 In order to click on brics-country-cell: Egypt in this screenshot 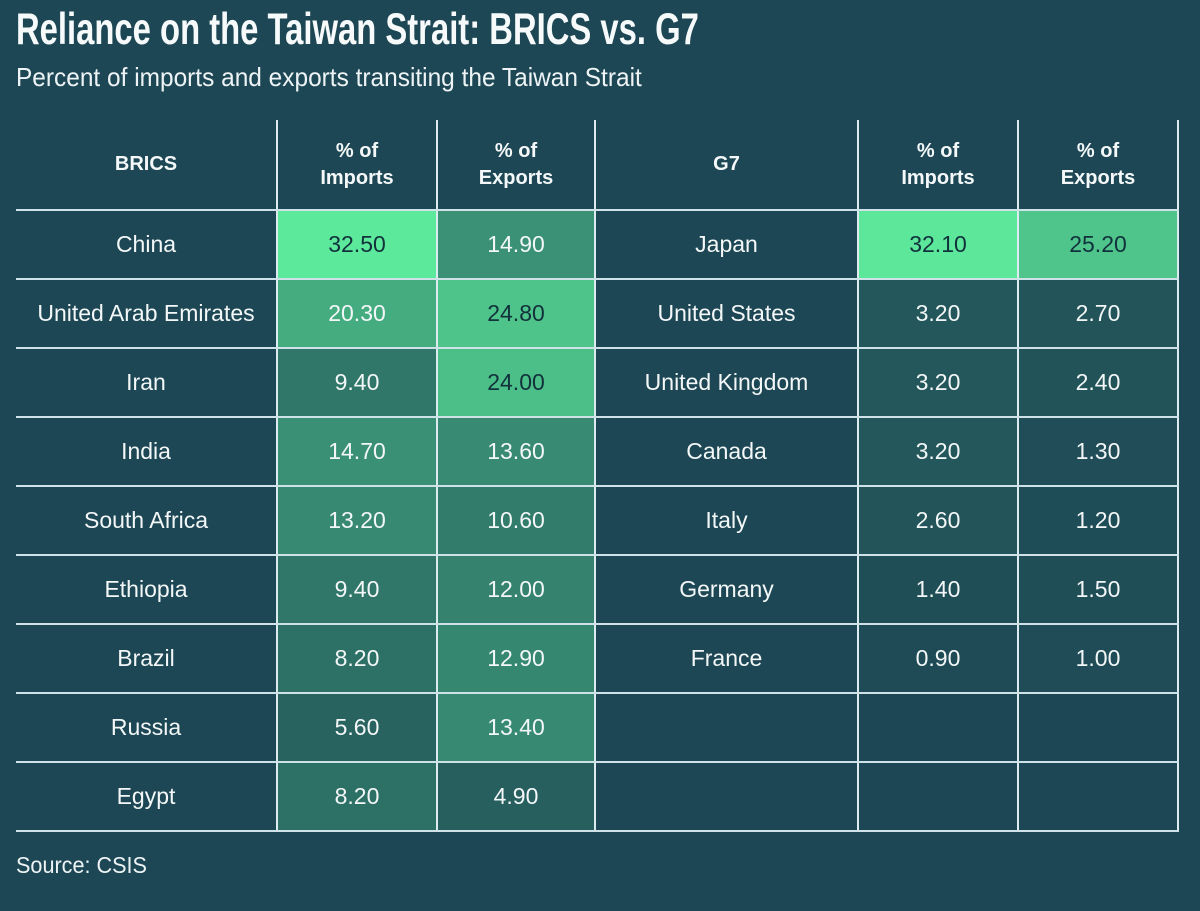, I will do `click(146, 797)`.